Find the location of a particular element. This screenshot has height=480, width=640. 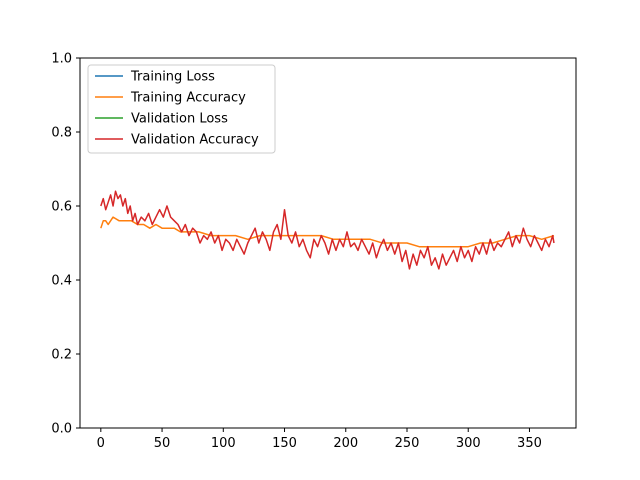

y-tick-label: 0.8 is located at coordinates (61, 133).